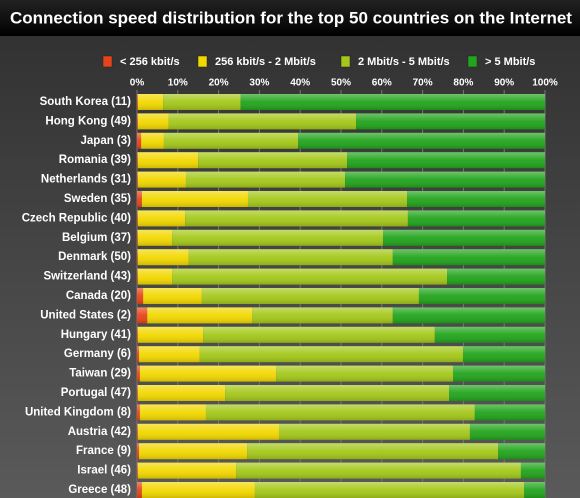 The height and width of the screenshot is (498, 580). I want to click on x-tick-label: 50%, so click(341, 83).